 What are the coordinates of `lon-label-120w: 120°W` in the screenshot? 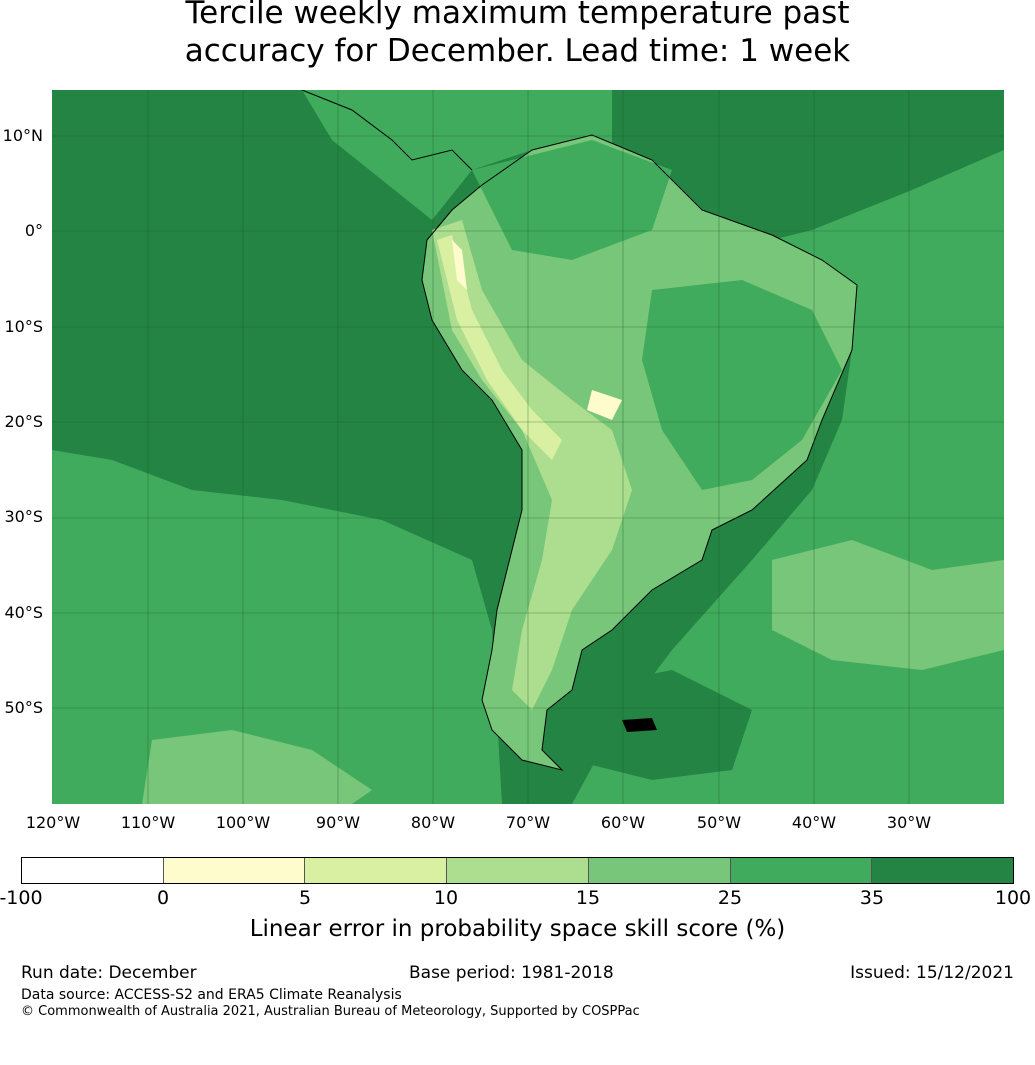 It's located at (53, 822).